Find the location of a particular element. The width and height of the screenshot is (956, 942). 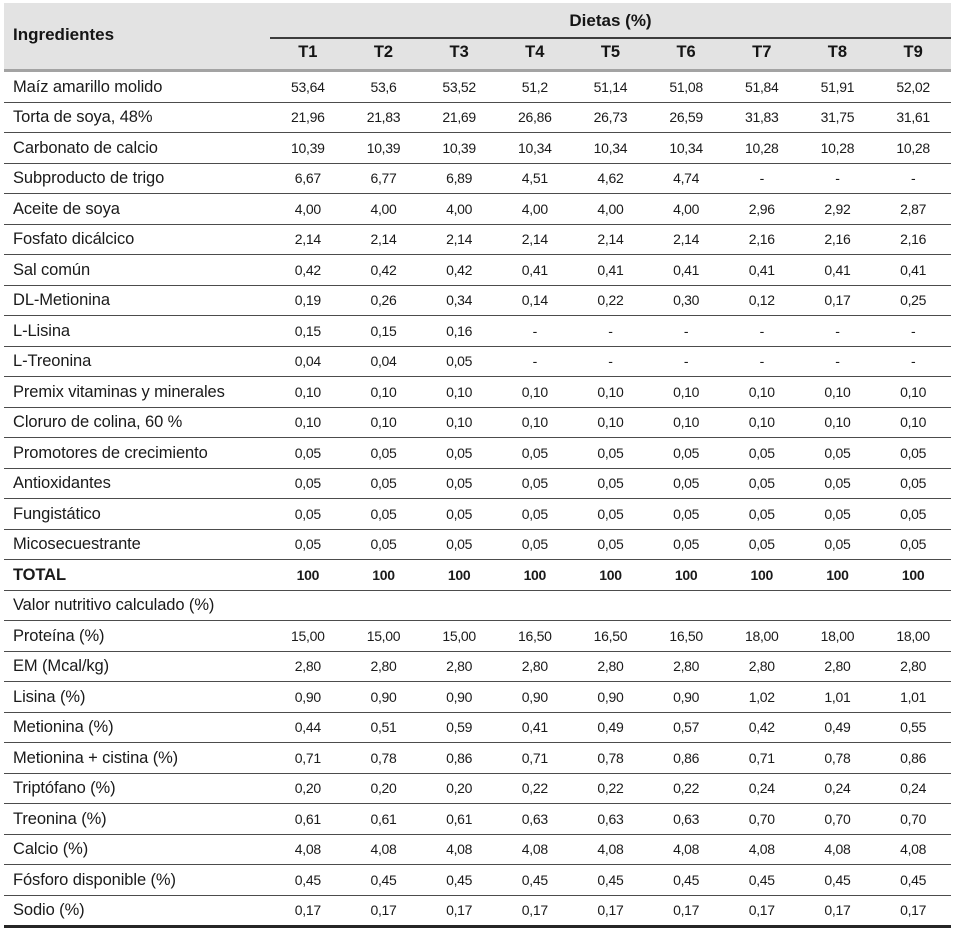

value-cell: 2,87 is located at coordinates (913, 209).